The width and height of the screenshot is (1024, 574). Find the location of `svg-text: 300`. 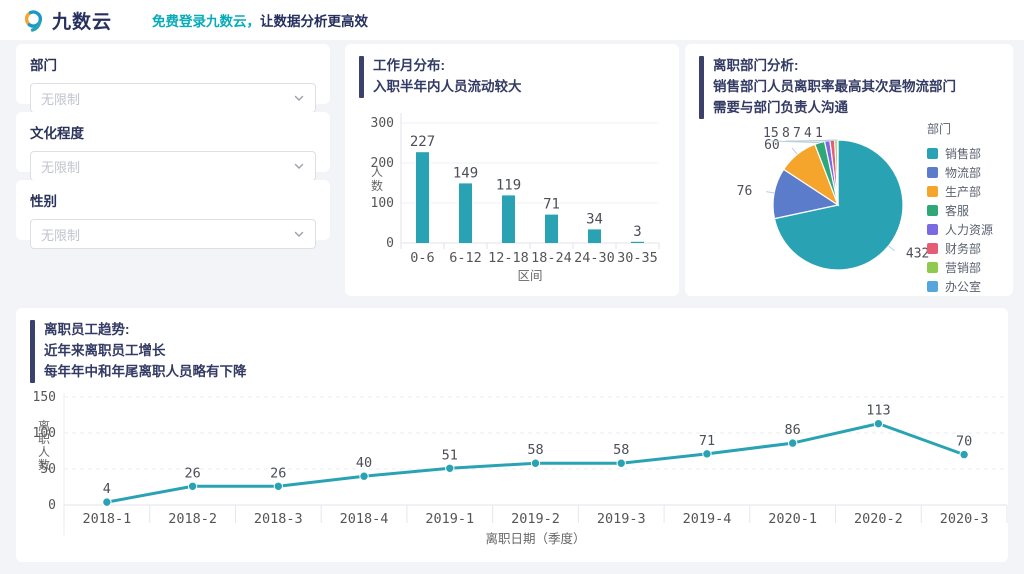

svg-text: 300 is located at coordinates (382, 123).